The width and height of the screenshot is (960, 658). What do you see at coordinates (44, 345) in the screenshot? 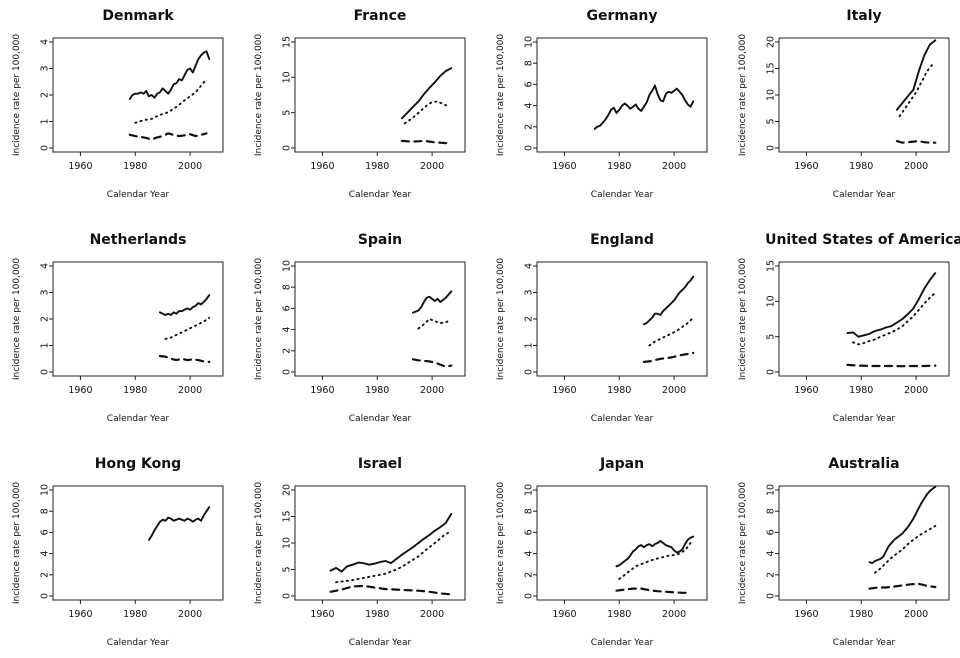
I see `y-tick-label: 1` at bounding box center [44, 345].